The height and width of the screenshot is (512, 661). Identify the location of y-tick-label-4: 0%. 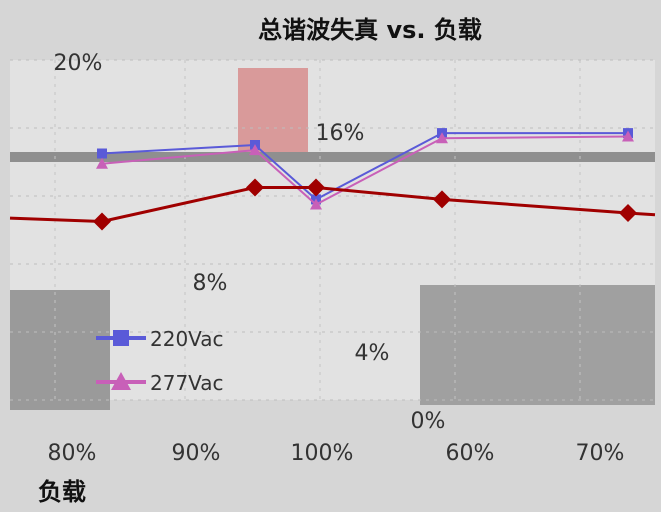
(428, 421).